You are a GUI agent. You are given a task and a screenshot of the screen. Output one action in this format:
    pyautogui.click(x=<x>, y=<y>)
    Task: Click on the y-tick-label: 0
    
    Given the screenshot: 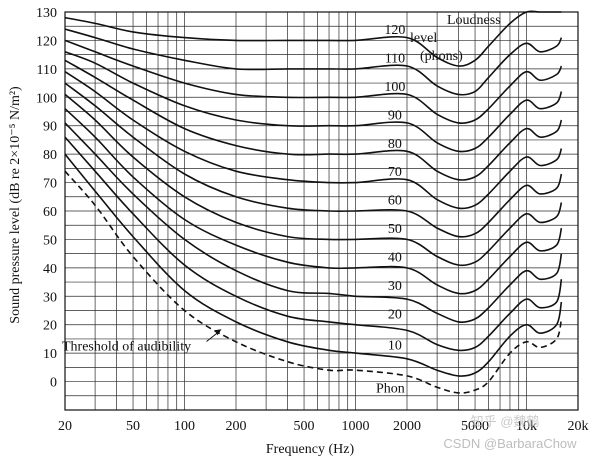 What is the action you would take?
    pyautogui.click(x=53, y=383)
    